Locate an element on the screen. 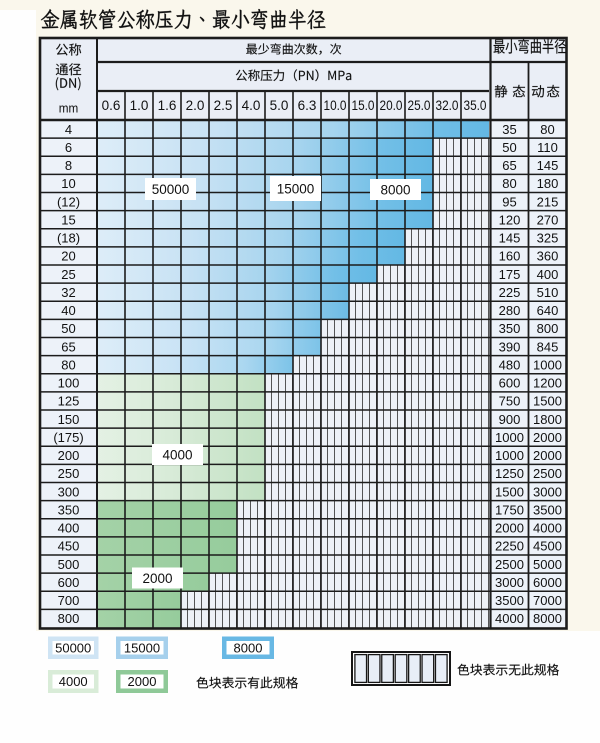 Image resolution: width=600 pixels, height=743 pixels. svg-text: 35 is located at coordinates (509, 129).